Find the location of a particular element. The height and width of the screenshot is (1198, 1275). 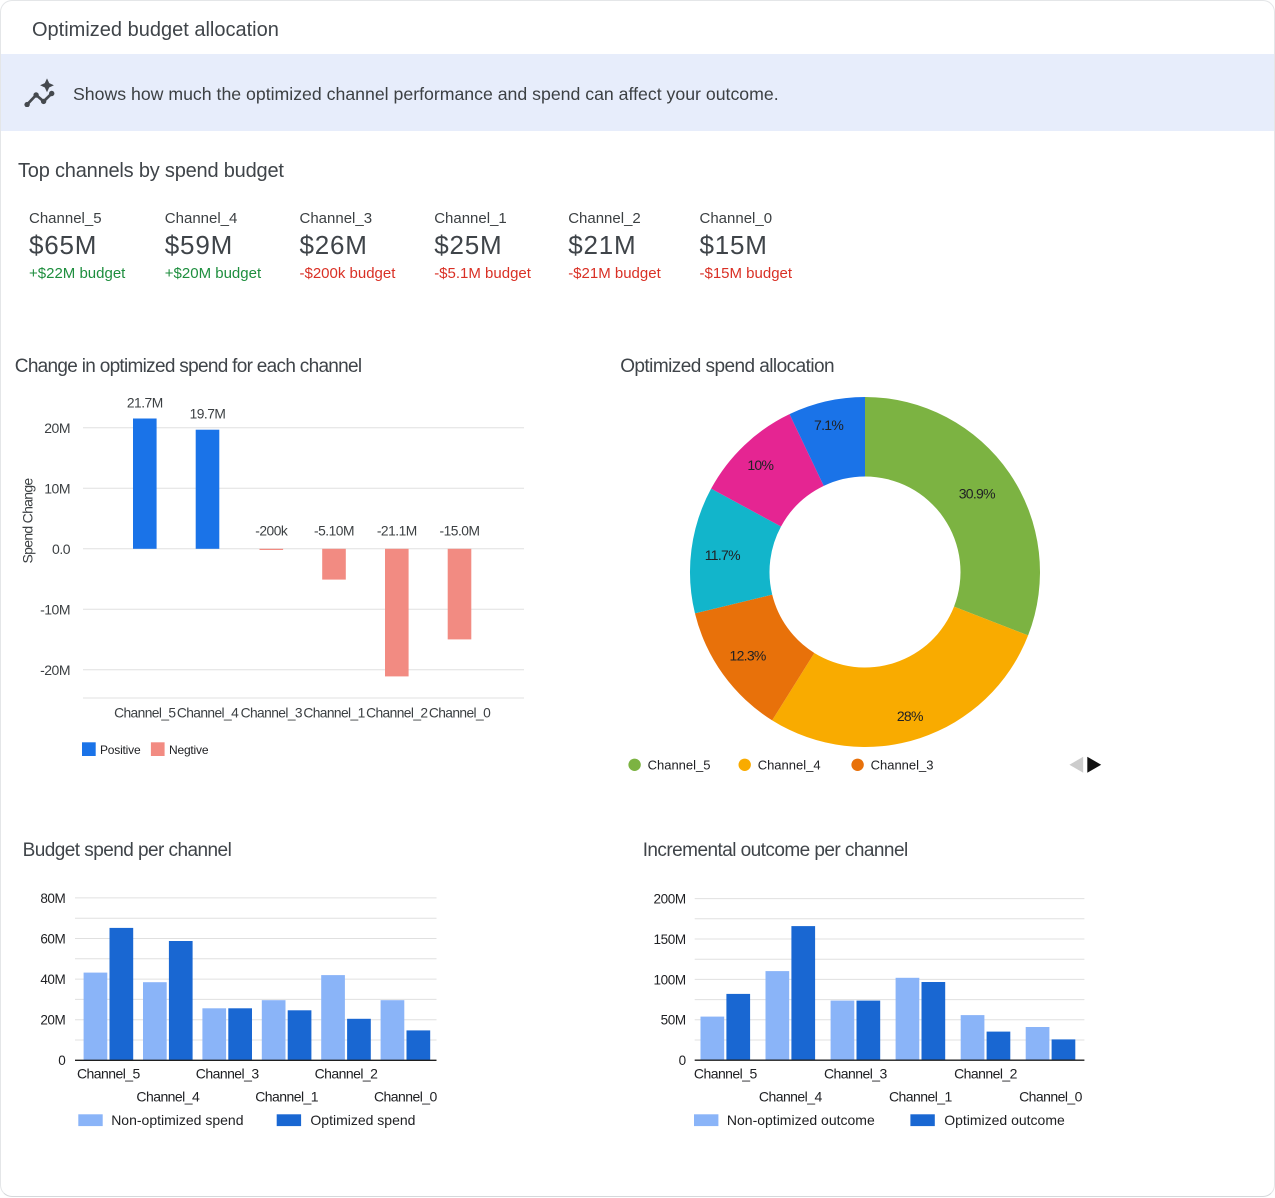

svg-text: Negtive is located at coordinates (189, 750).